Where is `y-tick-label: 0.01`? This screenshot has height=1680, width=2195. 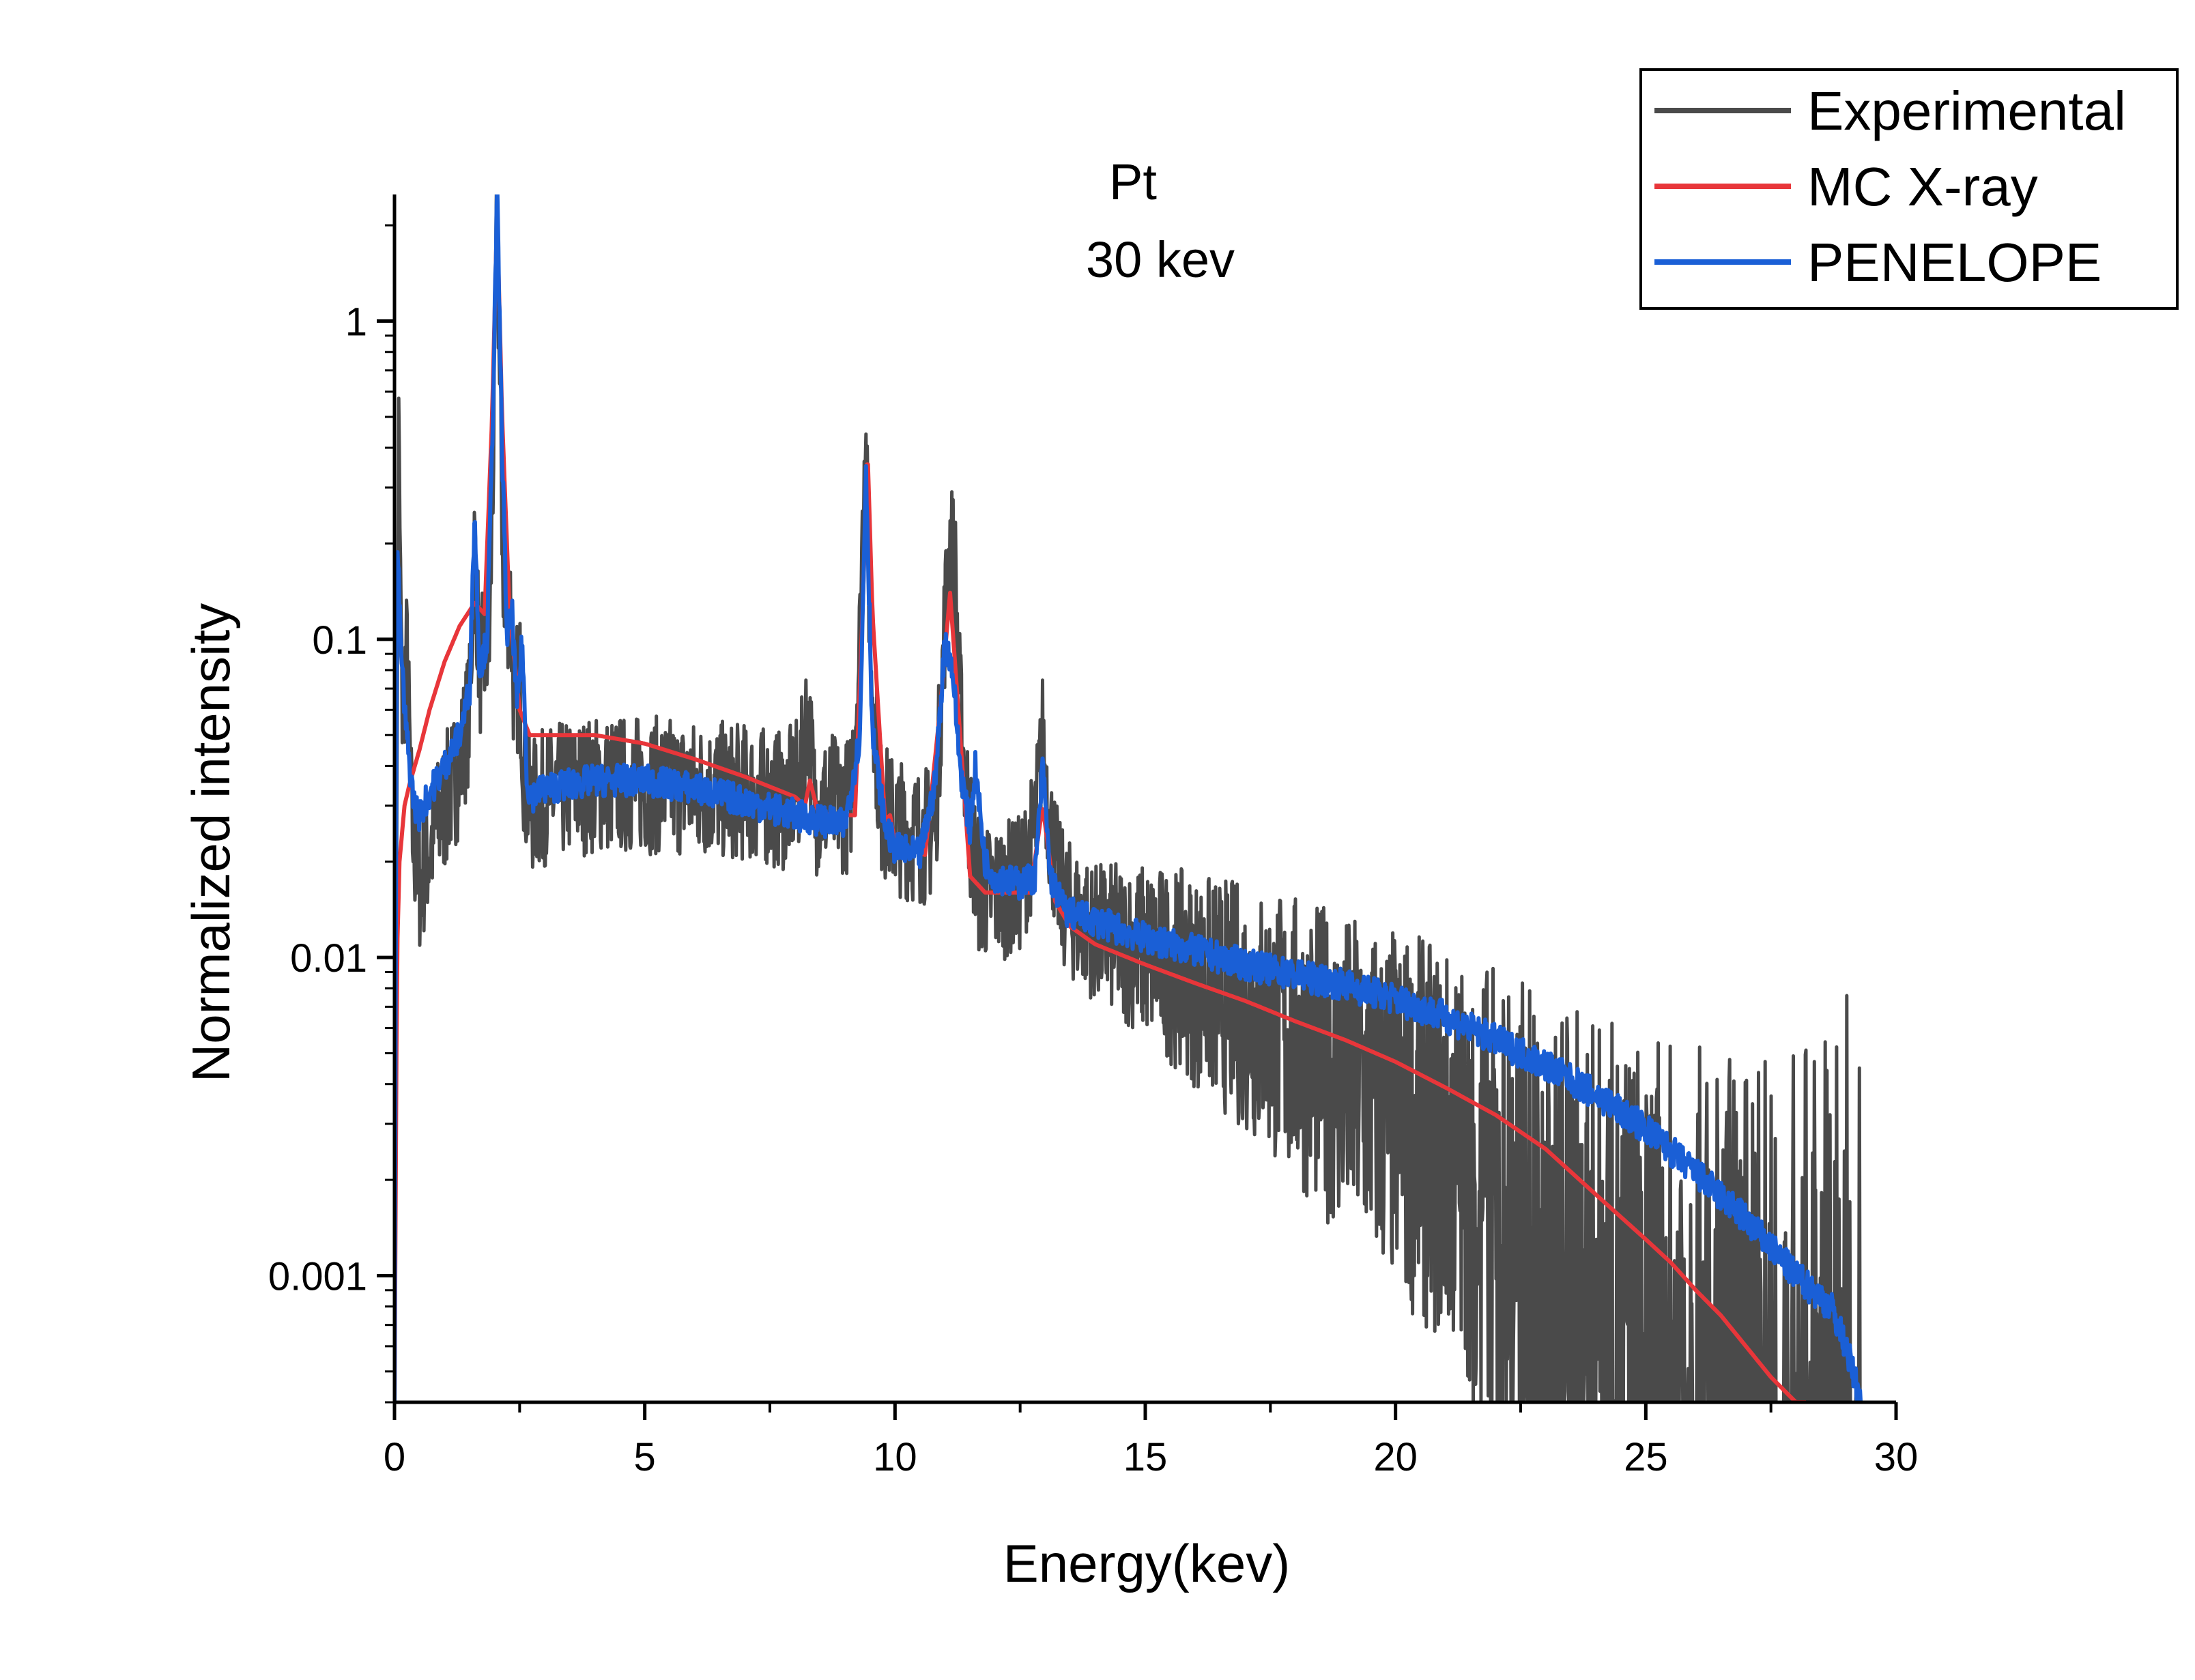
y-tick-label: 0.01 is located at coordinates (328, 958).